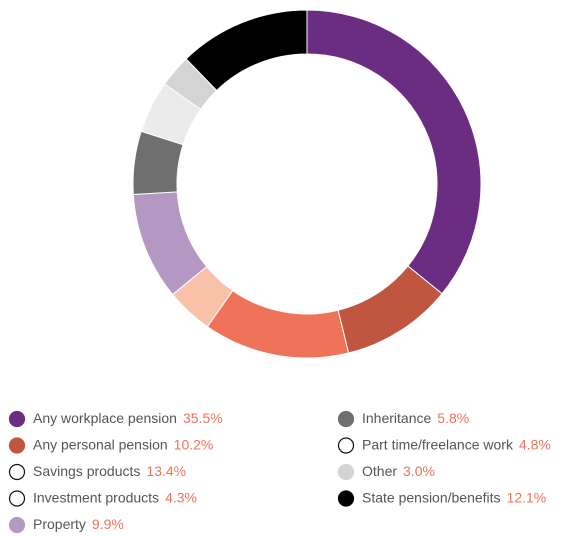  I want to click on legend-entry: Any workplace pension 35.5%, so click(128, 418).